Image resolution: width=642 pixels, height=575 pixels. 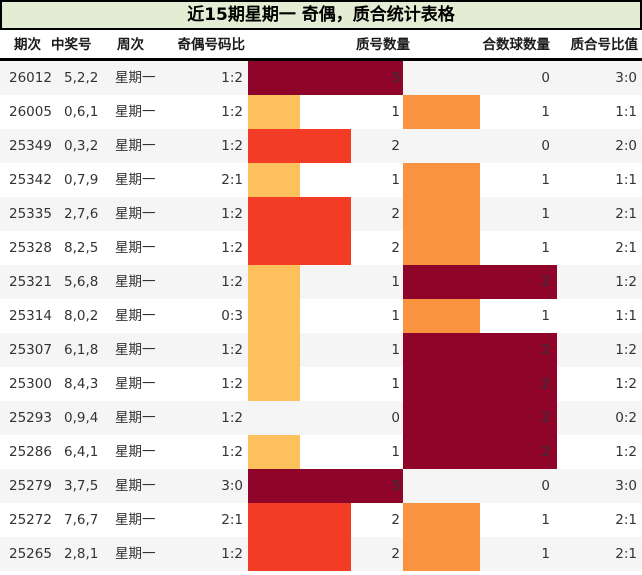 What do you see at coordinates (130, 45) in the screenshot?
I see `col-header-weekday: 周次` at bounding box center [130, 45].